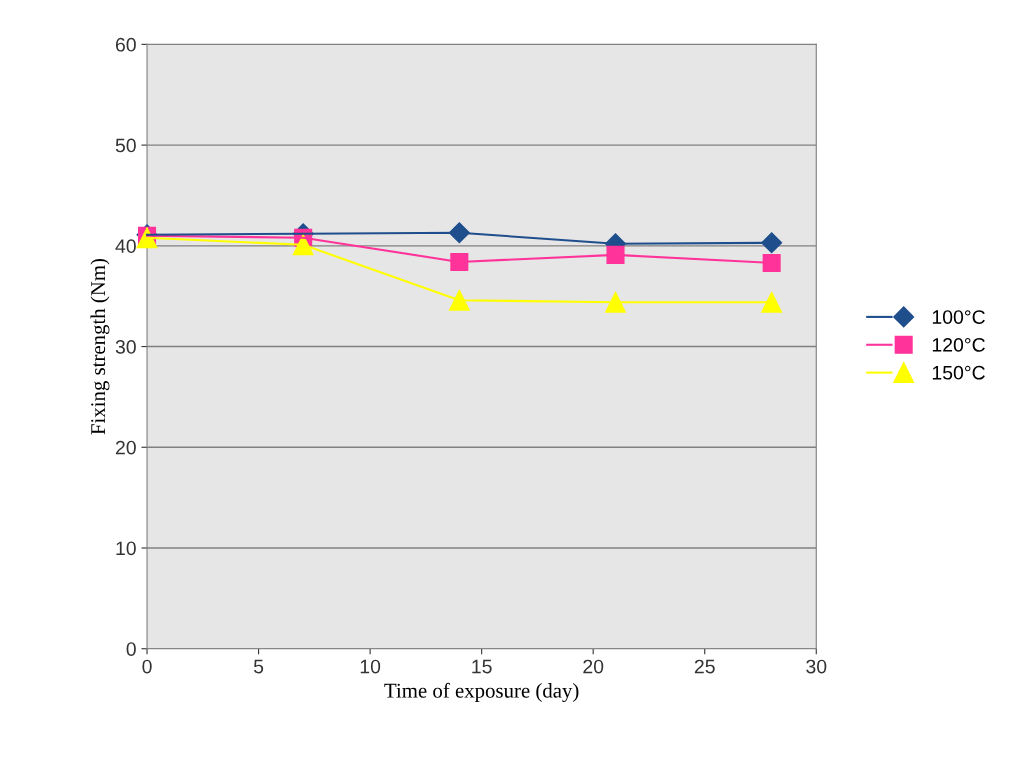  Describe the element at coordinates (147, 666) in the screenshot. I see `x-tick-label: 0` at that location.